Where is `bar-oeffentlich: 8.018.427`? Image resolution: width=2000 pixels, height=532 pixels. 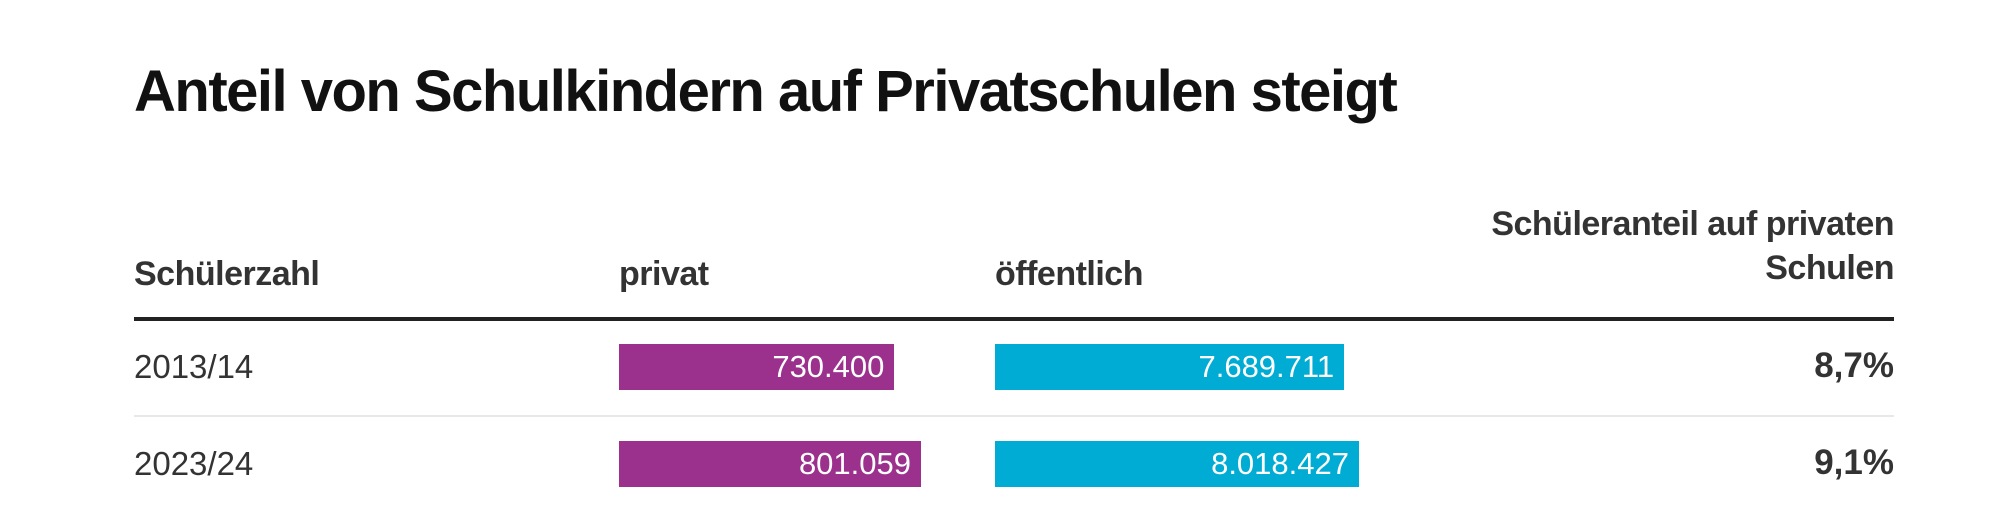 bar-oeffentlich: 8.018.427 is located at coordinates (1177, 464).